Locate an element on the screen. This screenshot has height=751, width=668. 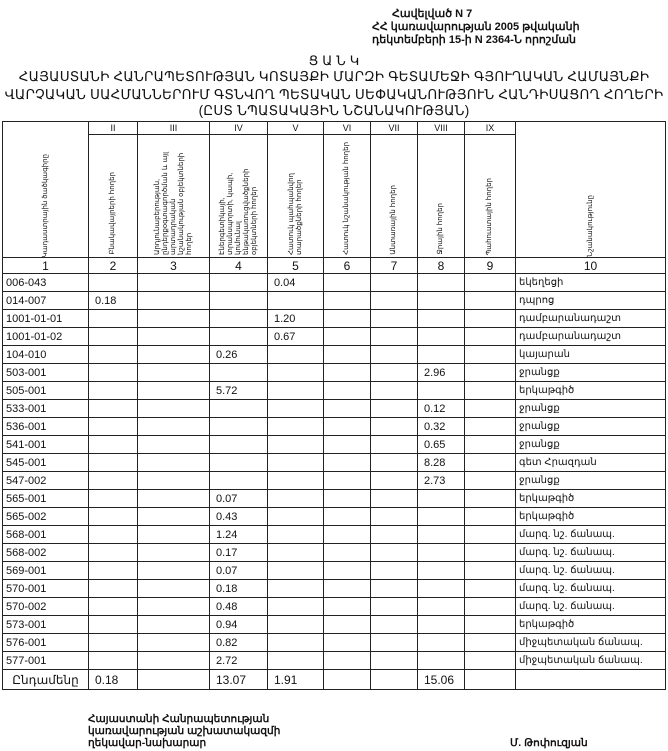
land-purpose: դամբարանադաշտ is located at coordinates (590, 336).